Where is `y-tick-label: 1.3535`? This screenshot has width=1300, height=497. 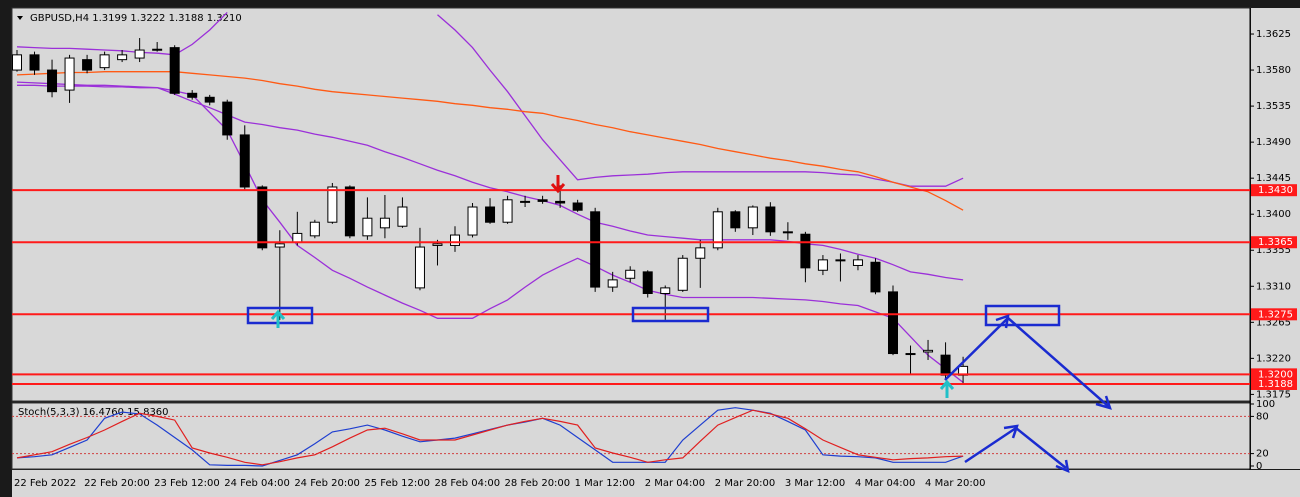
y-tick-label: 1.3535 is located at coordinates (1273, 106).